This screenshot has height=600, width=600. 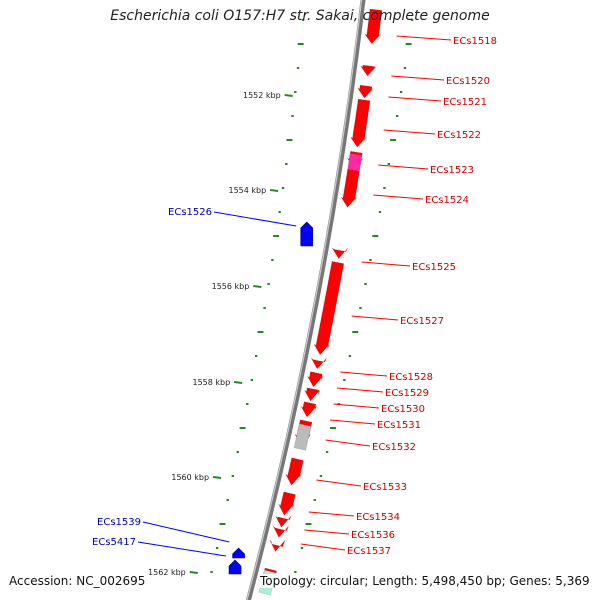 I want to click on gene-label: ECs1527, so click(x=422, y=321).